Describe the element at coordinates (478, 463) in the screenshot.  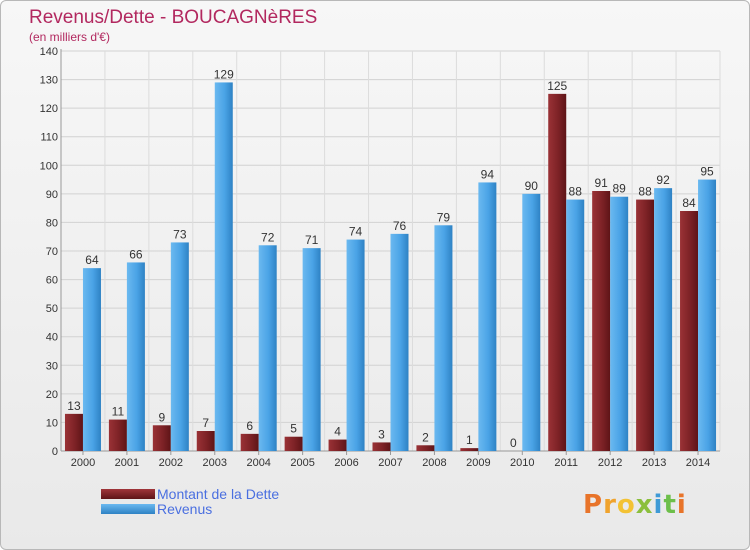
I see `x-tick-label: 2009` at that location.